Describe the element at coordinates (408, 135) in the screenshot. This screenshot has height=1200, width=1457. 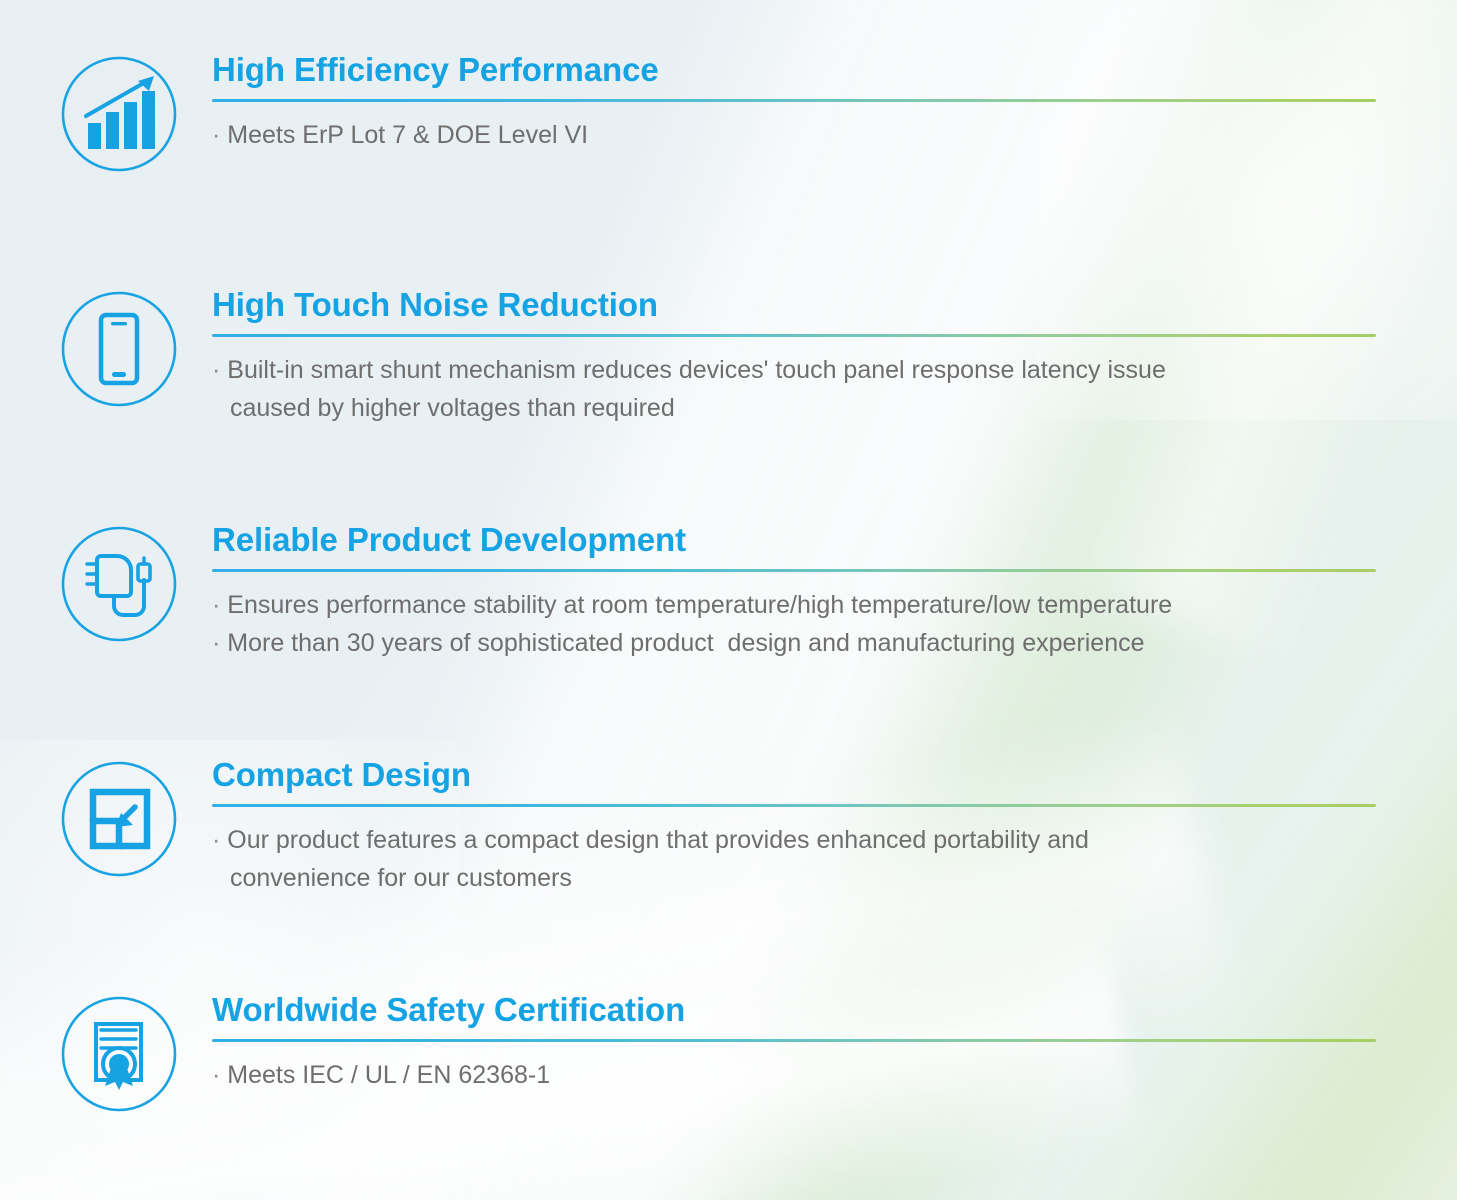
I see `feature-bullet-text: Meets ErP Lot 7 & DOE Level VI` at that location.